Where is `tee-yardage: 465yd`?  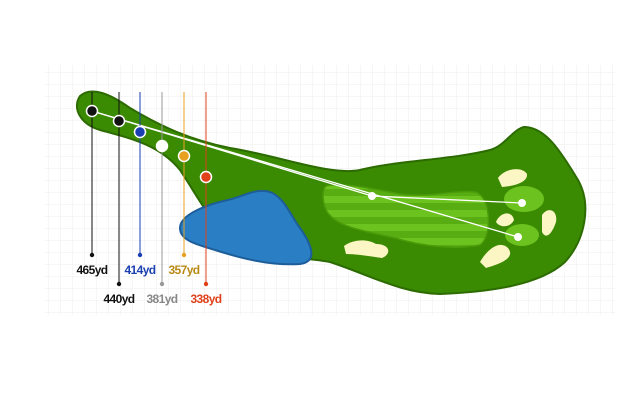
tee-yardage: 465yd is located at coordinates (91, 270).